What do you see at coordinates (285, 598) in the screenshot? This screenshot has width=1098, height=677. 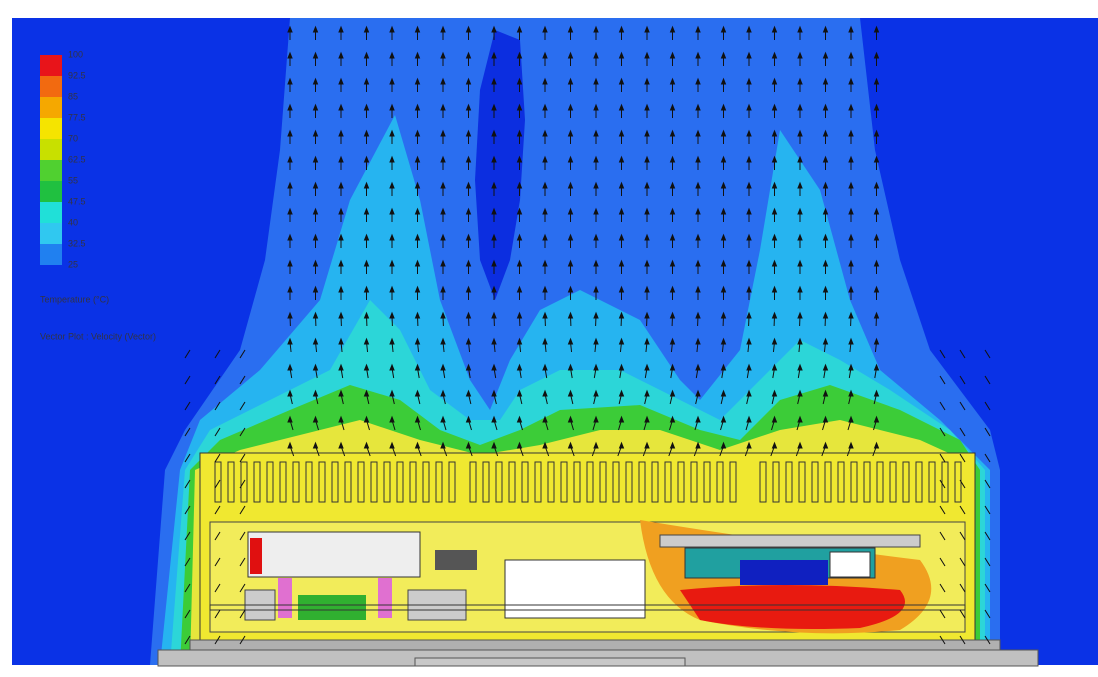 I see `component` at bounding box center [285, 598].